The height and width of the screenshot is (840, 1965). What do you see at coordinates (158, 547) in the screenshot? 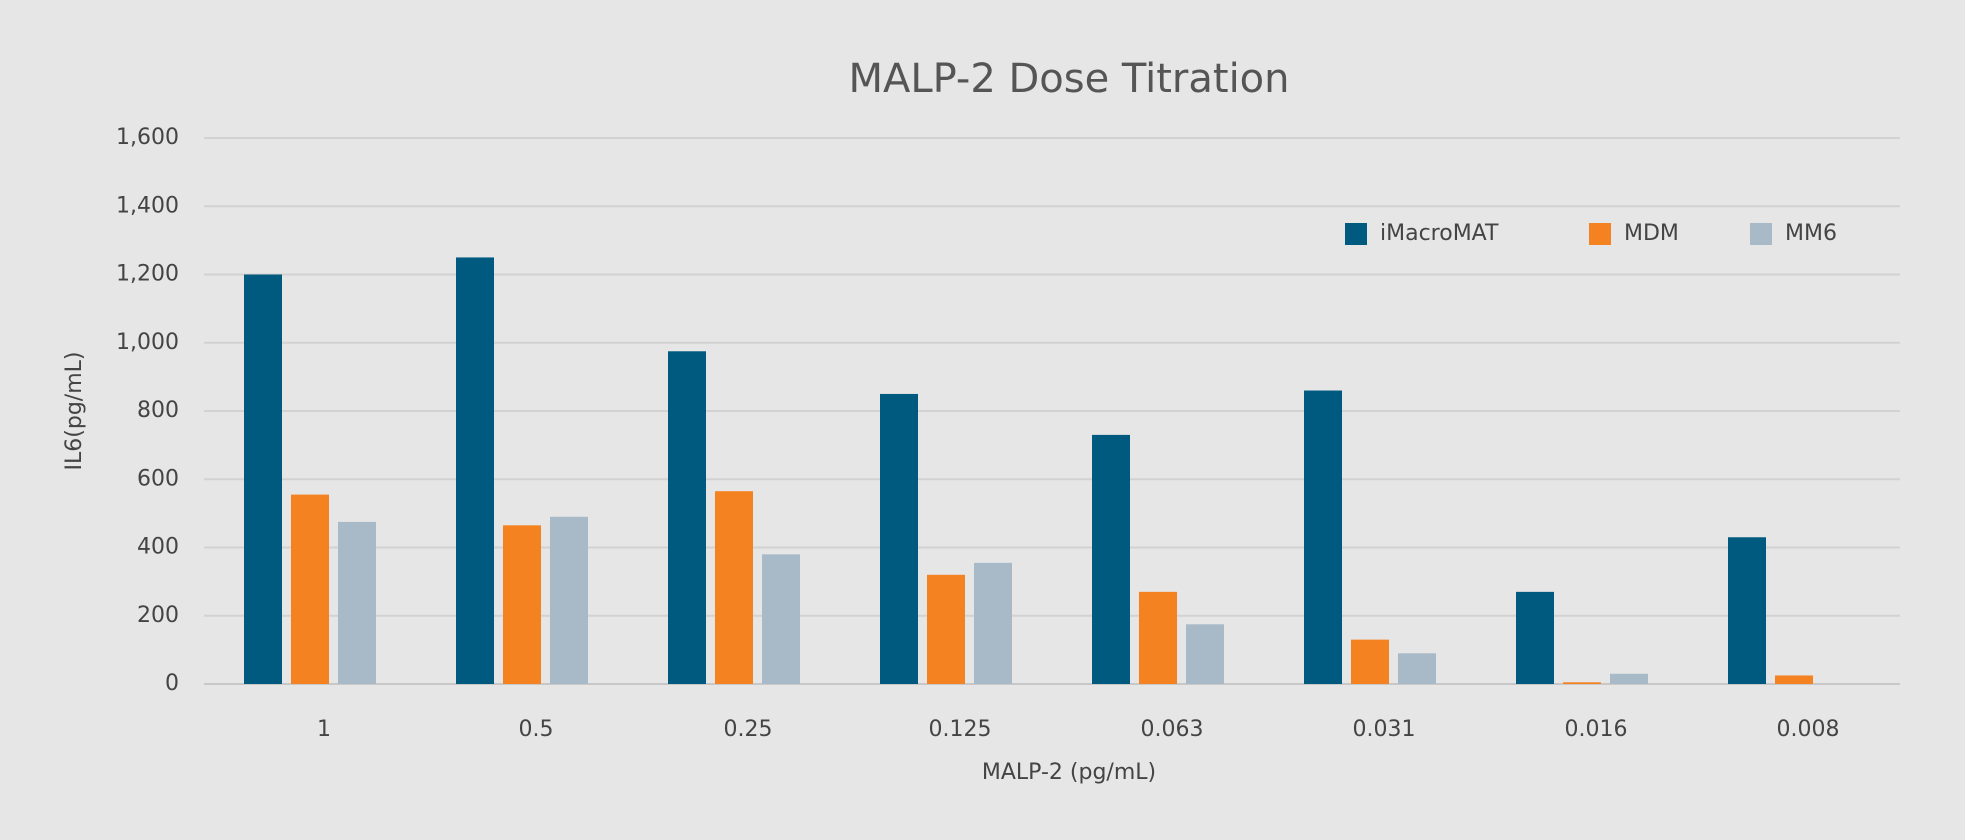
I see `y-tick-label: 400` at bounding box center [158, 547].